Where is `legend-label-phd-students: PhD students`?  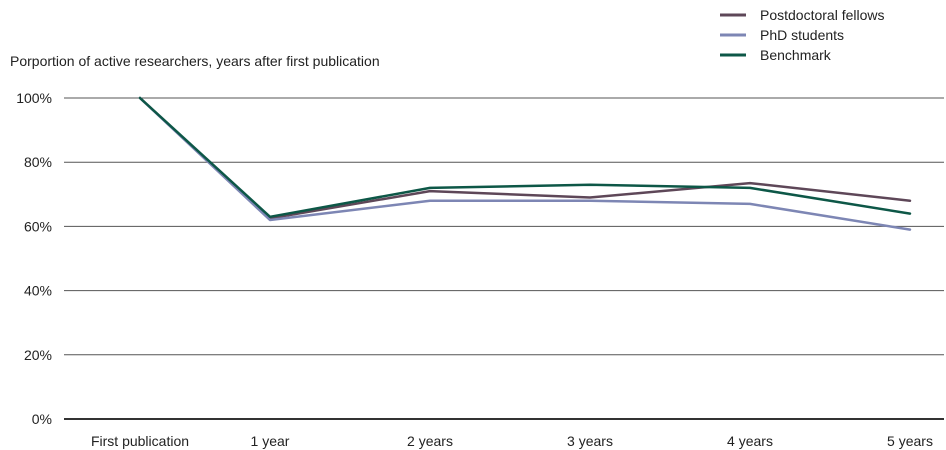 legend-label-phd-students: PhD students is located at coordinates (802, 35).